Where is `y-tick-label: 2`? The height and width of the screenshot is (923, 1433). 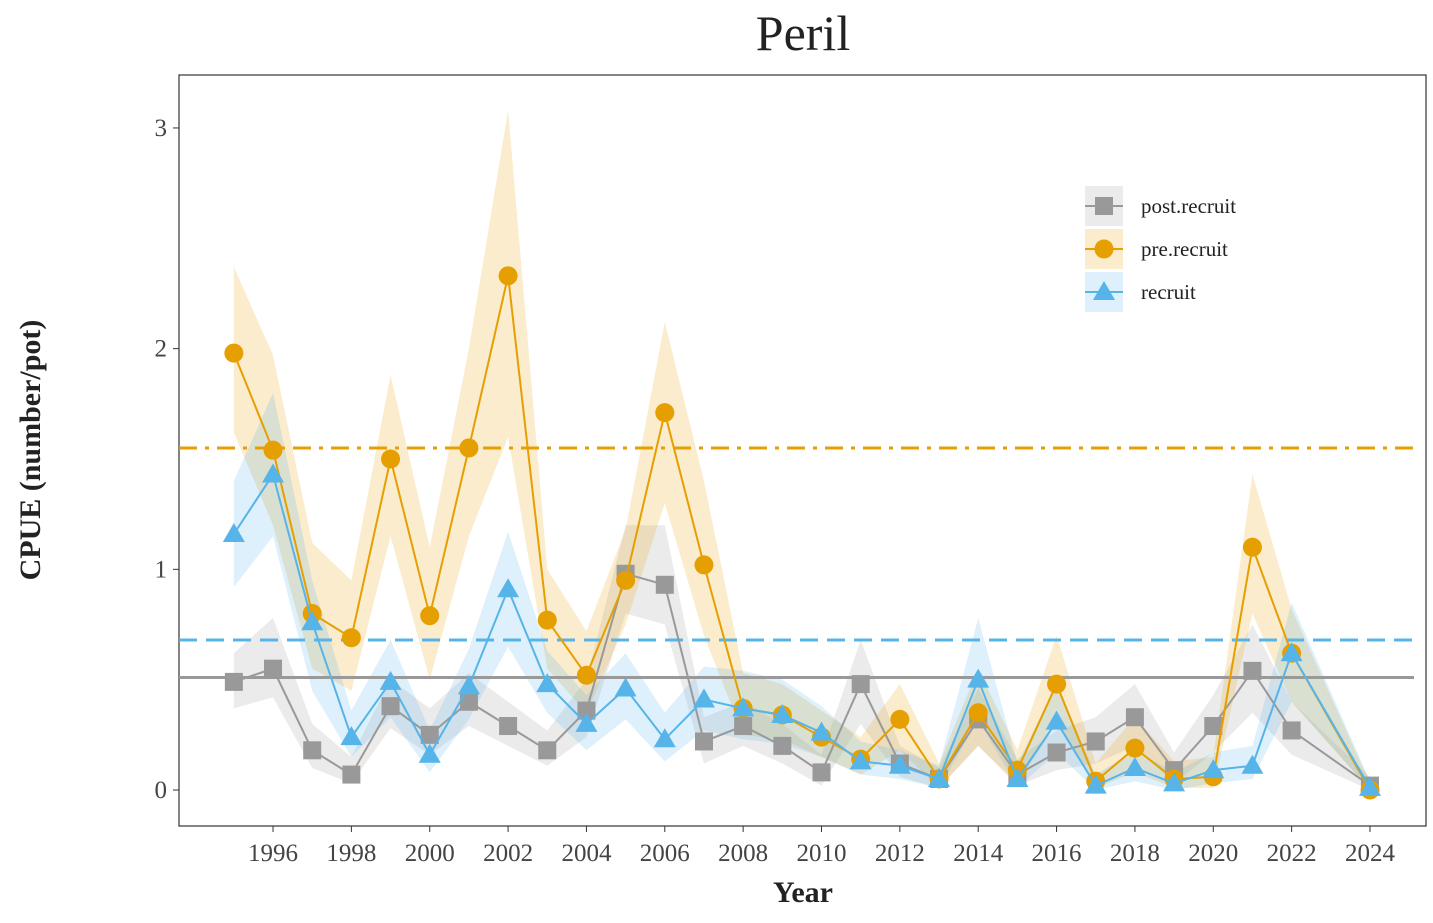 y-tick-label: 2 is located at coordinates (161, 349).